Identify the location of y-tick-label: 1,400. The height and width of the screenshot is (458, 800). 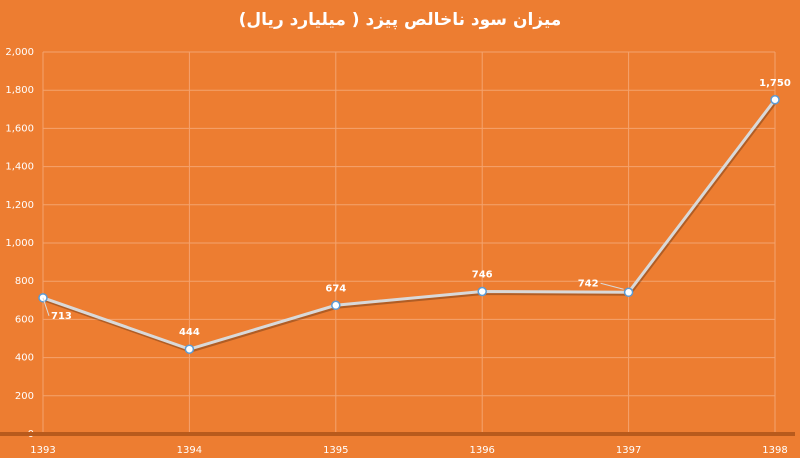
(19, 167).